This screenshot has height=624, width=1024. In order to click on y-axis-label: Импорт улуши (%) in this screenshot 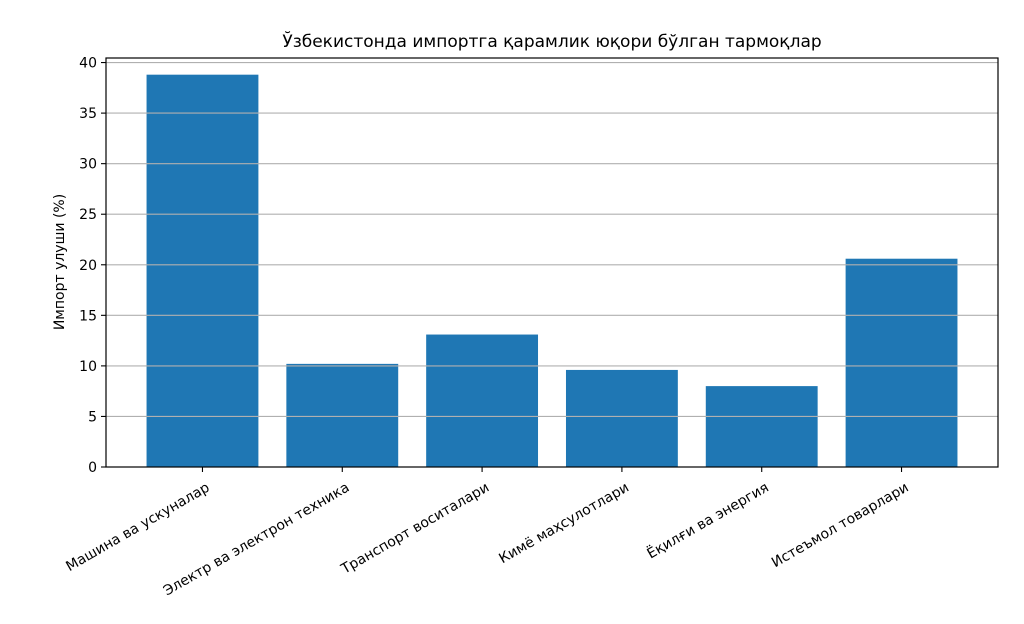, I will do `click(60, 262)`.